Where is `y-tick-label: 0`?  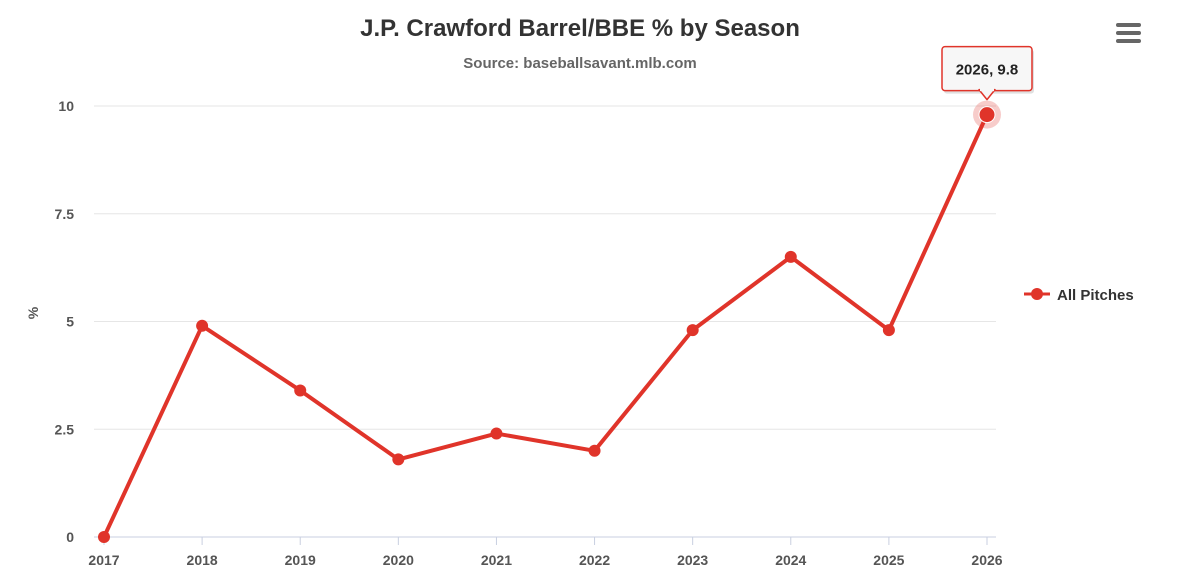
y-tick-label: 0 is located at coordinates (70, 537).